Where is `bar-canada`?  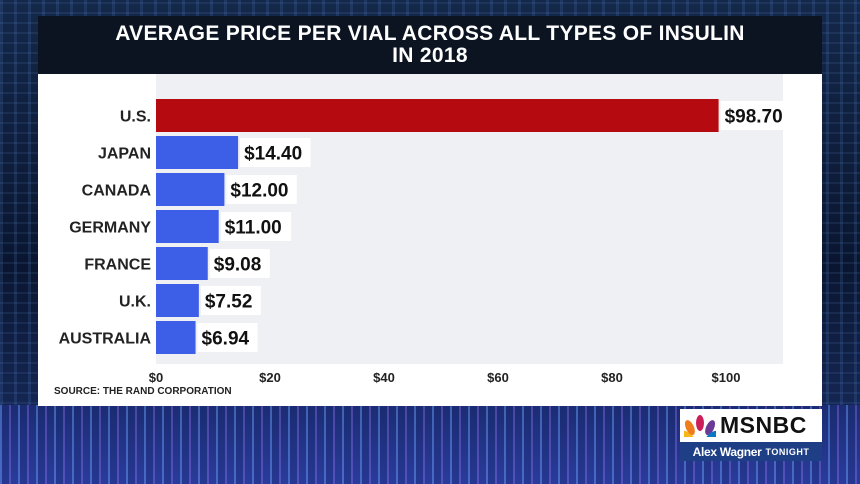
bar-canada is located at coordinates (190, 189).